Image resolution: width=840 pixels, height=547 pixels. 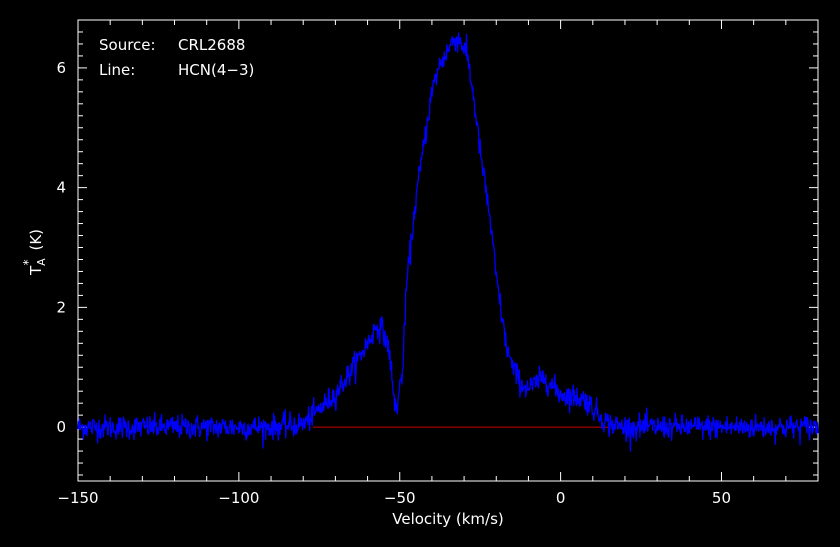 What do you see at coordinates (127, 45) in the screenshot?
I see `source-label: Source:` at bounding box center [127, 45].